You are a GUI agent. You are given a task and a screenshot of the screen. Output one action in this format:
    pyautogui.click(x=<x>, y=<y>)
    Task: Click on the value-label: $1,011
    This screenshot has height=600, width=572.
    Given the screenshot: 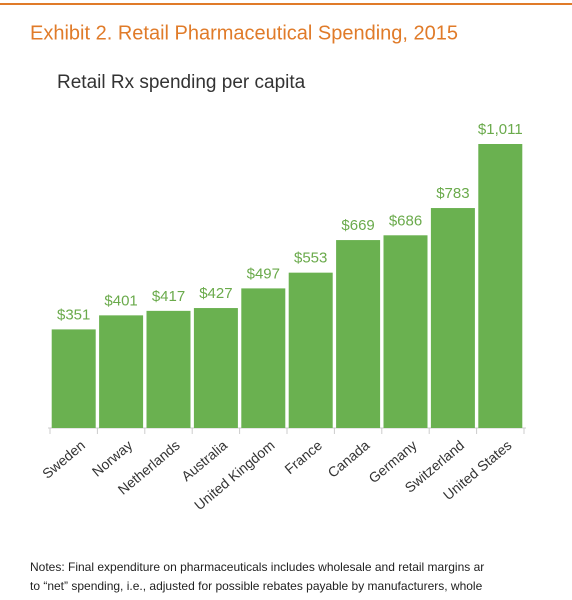 What is the action you would take?
    pyautogui.click(x=500, y=129)
    